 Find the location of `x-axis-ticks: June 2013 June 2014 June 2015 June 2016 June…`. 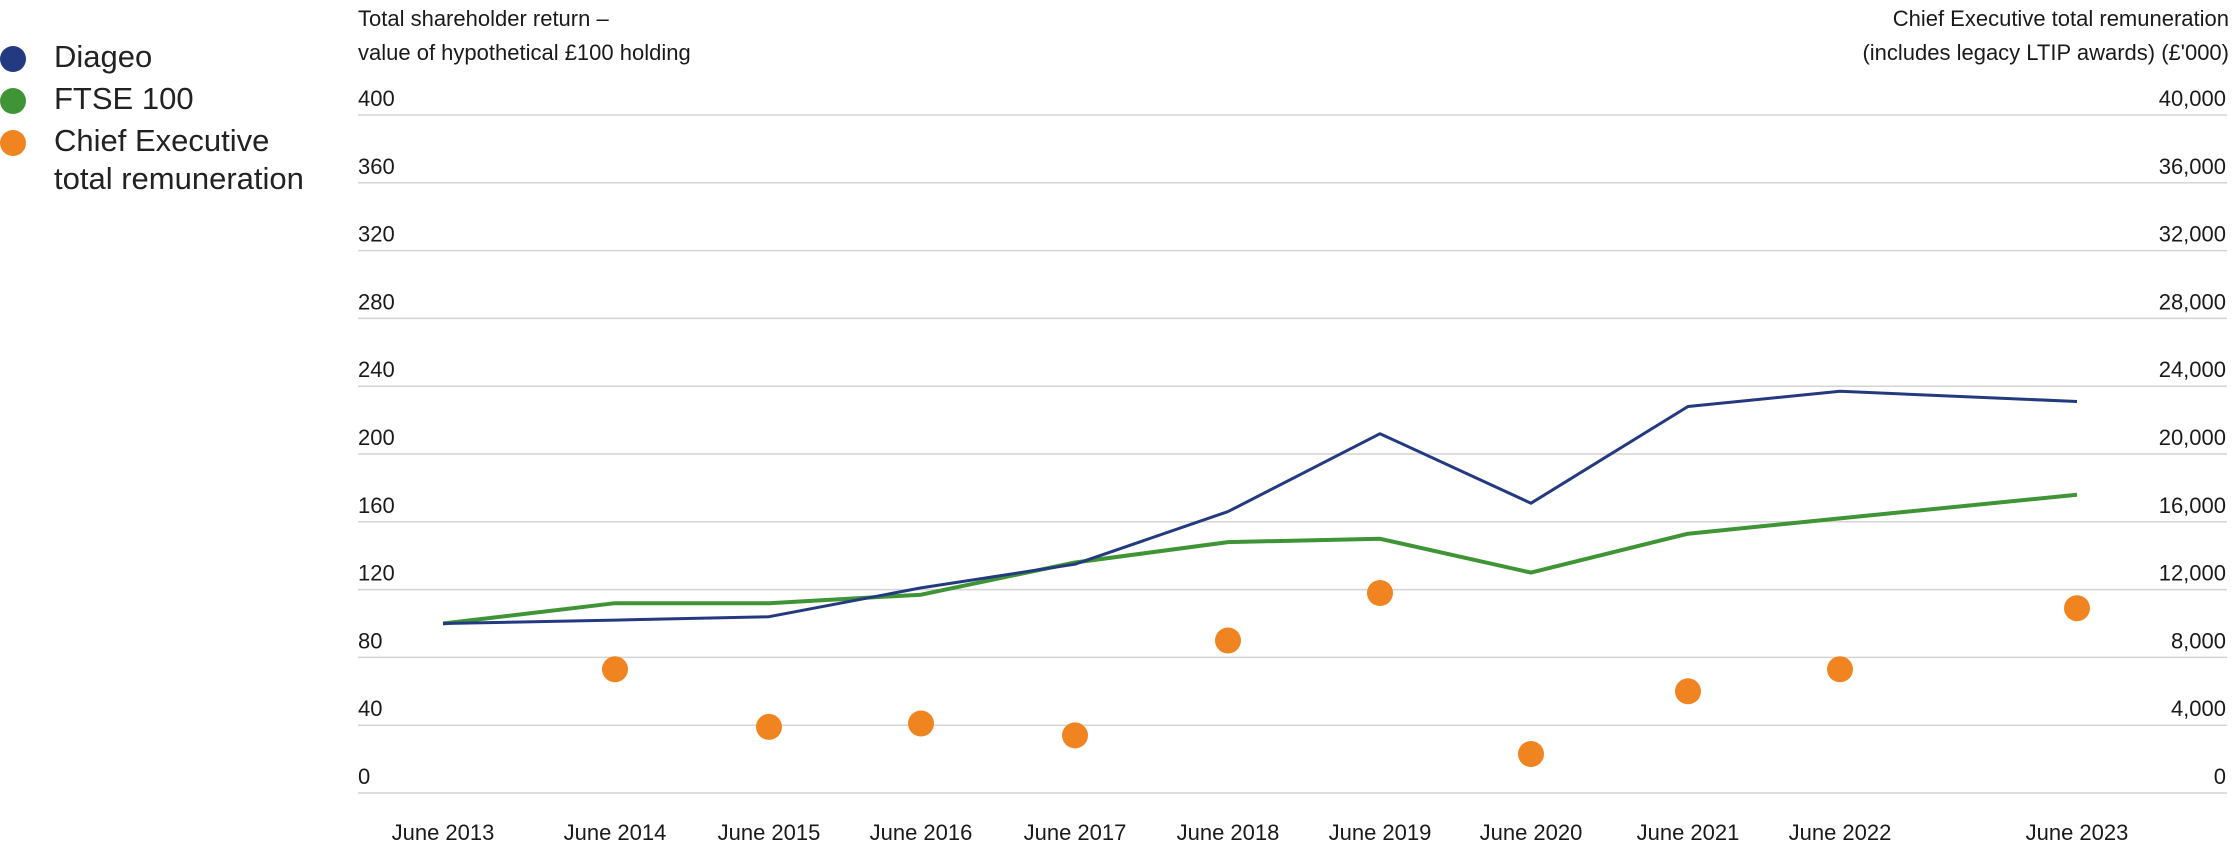

x-axis-ticks: June 2013 June 2014 June 2015 June 2016 June… is located at coordinates (1260, 832).